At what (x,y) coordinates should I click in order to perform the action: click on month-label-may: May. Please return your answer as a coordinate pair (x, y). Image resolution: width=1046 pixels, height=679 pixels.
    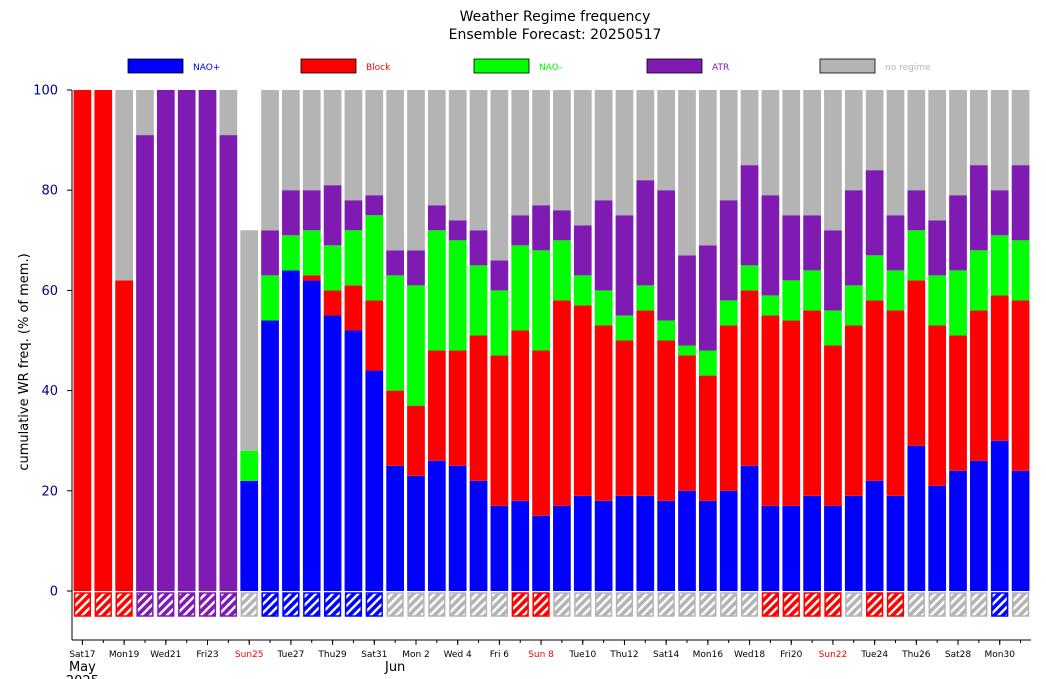
    Looking at the image, I should click on (82, 667).